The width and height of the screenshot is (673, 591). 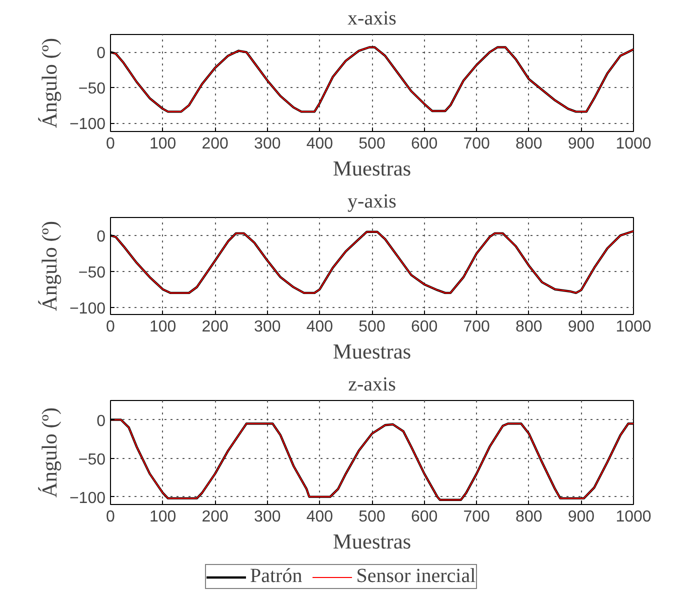 What do you see at coordinates (372, 19) in the screenshot?
I see `chart-title: x-axis` at bounding box center [372, 19].